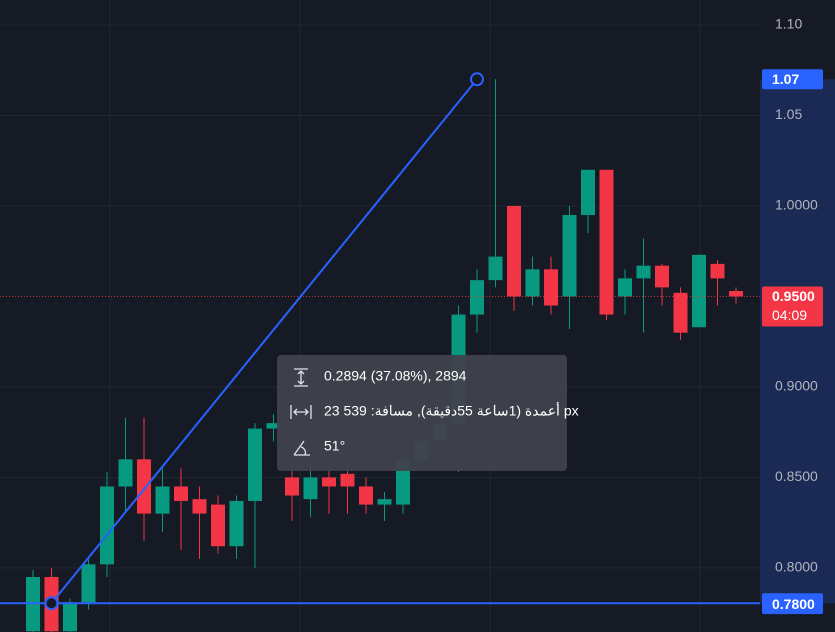  I want to click on measure-end, so click(477, 79).